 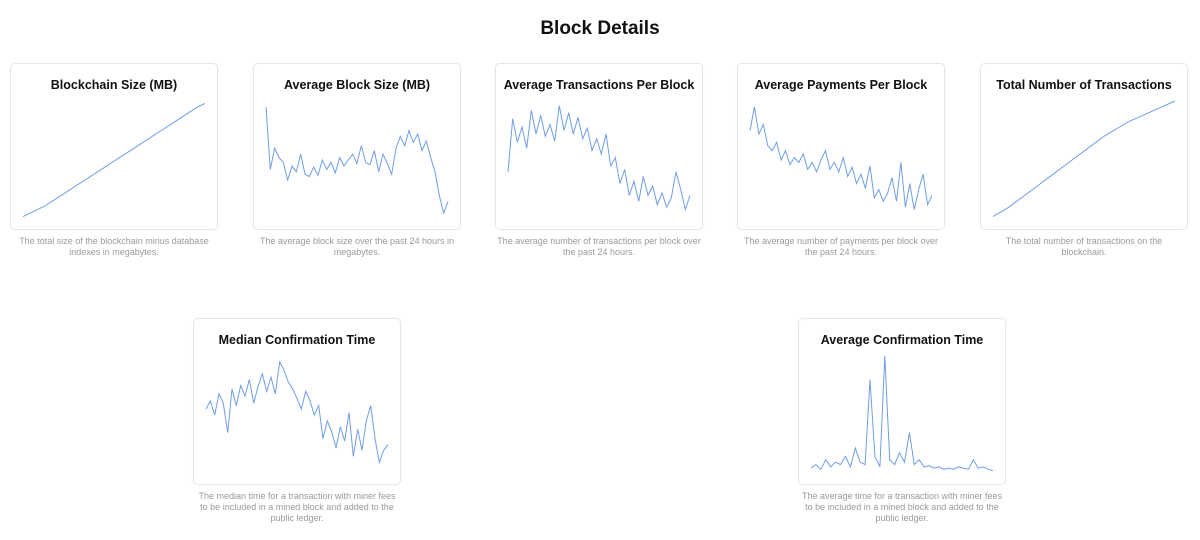 I want to click on chart-title: Average Confirmation Time, so click(x=902, y=340).